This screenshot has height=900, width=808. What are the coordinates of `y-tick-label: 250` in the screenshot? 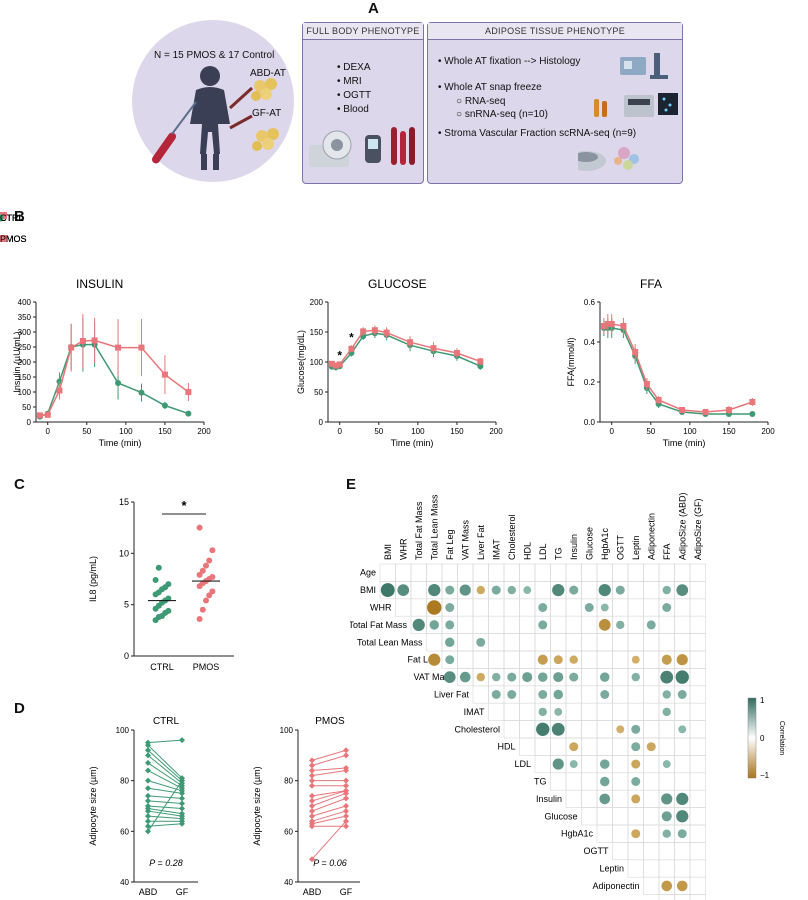 It's located at (25, 347).